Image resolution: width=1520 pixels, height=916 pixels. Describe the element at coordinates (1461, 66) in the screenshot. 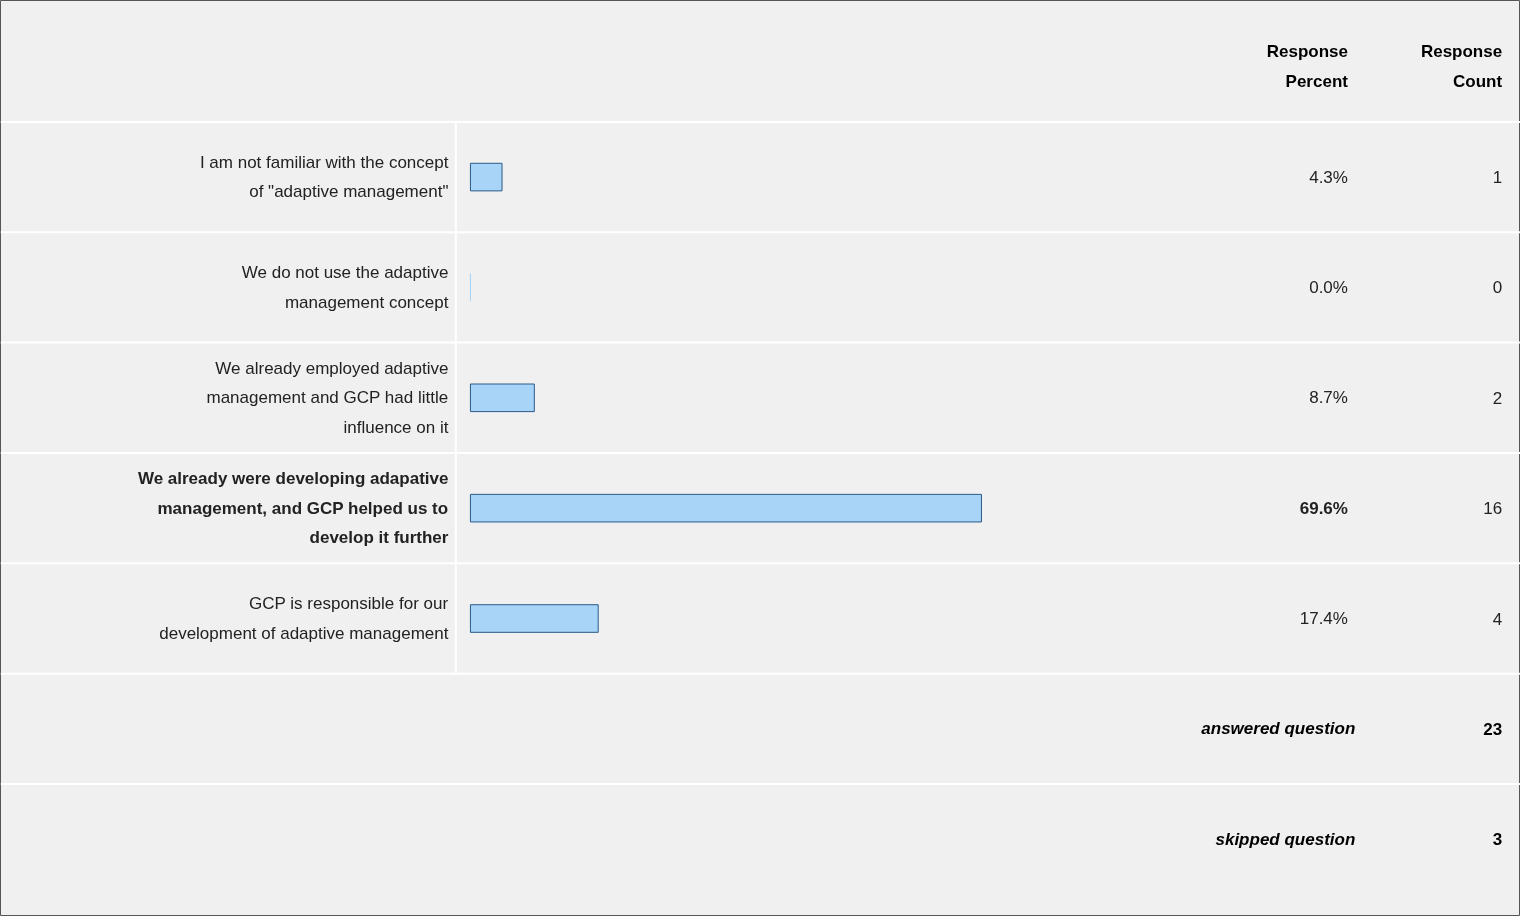

I see `text: Response Count` at that location.